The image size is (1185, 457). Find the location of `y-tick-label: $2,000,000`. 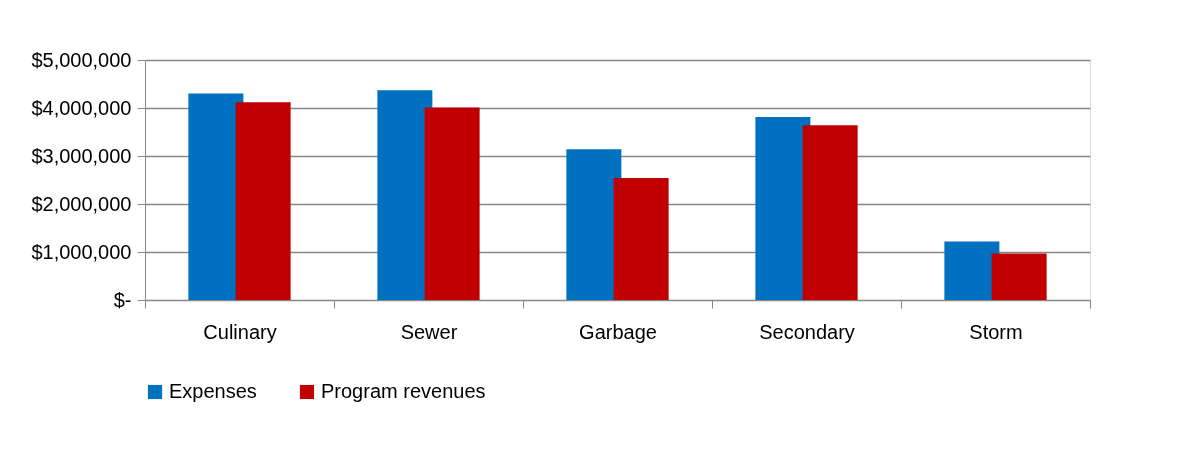

y-tick-label: $2,000,000 is located at coordinates (81, 203).